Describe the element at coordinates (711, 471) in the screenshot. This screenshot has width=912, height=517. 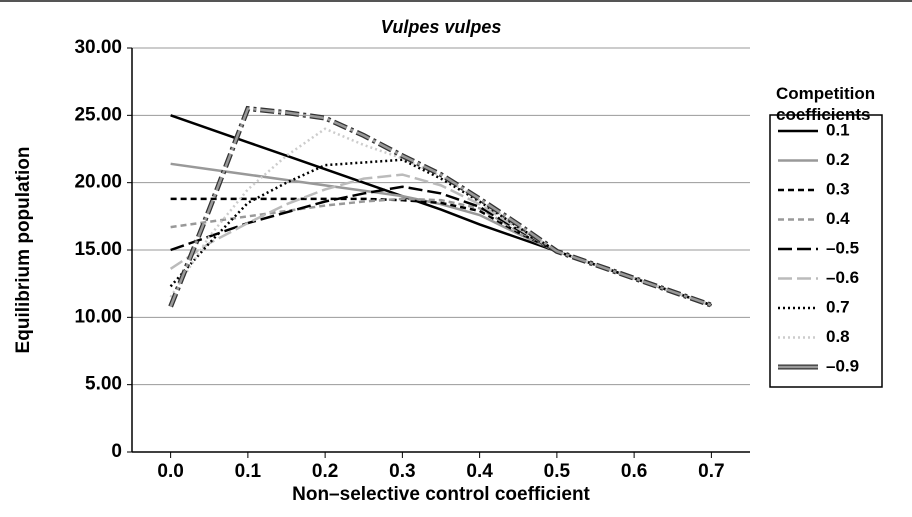
I see `x-tick-label: 0.7` at that location.